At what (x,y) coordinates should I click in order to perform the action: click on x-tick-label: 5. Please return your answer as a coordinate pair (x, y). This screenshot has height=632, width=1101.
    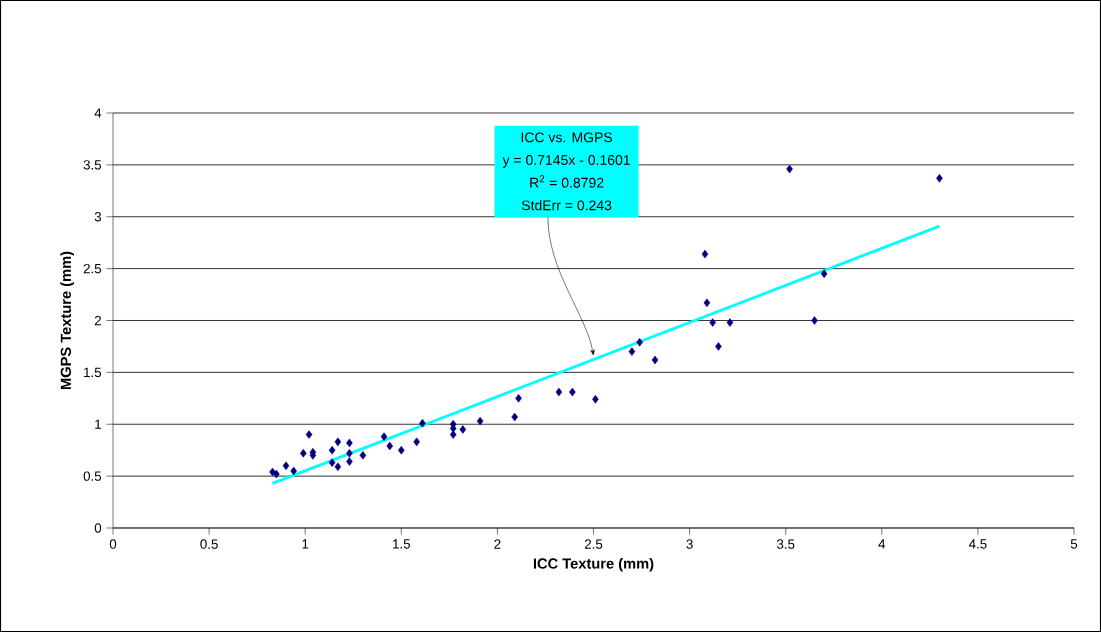
    Looking at the image, I should click on (1074, 544).